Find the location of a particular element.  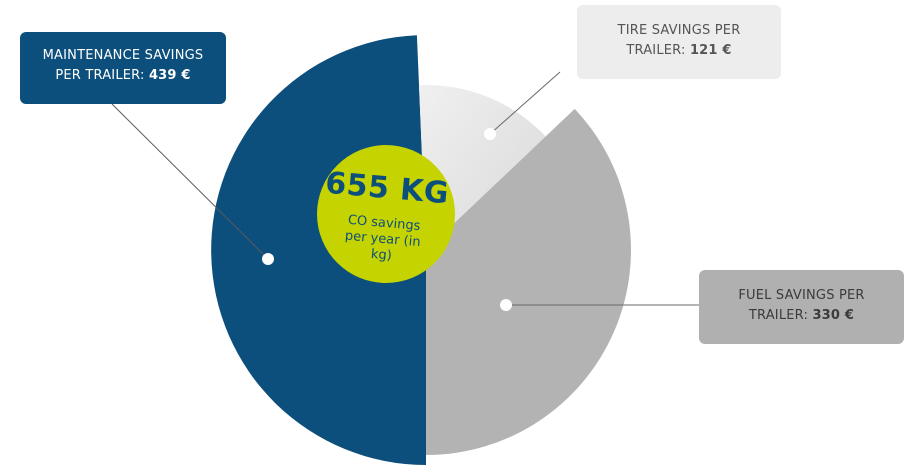

fuel-label-line1: FUEL SAVINGS PER is located at coordinates (801, 295).